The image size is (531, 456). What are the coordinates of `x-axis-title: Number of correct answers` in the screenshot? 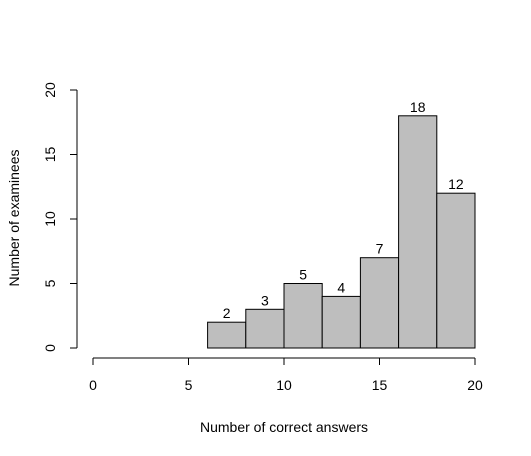 It's located at (284, 427).